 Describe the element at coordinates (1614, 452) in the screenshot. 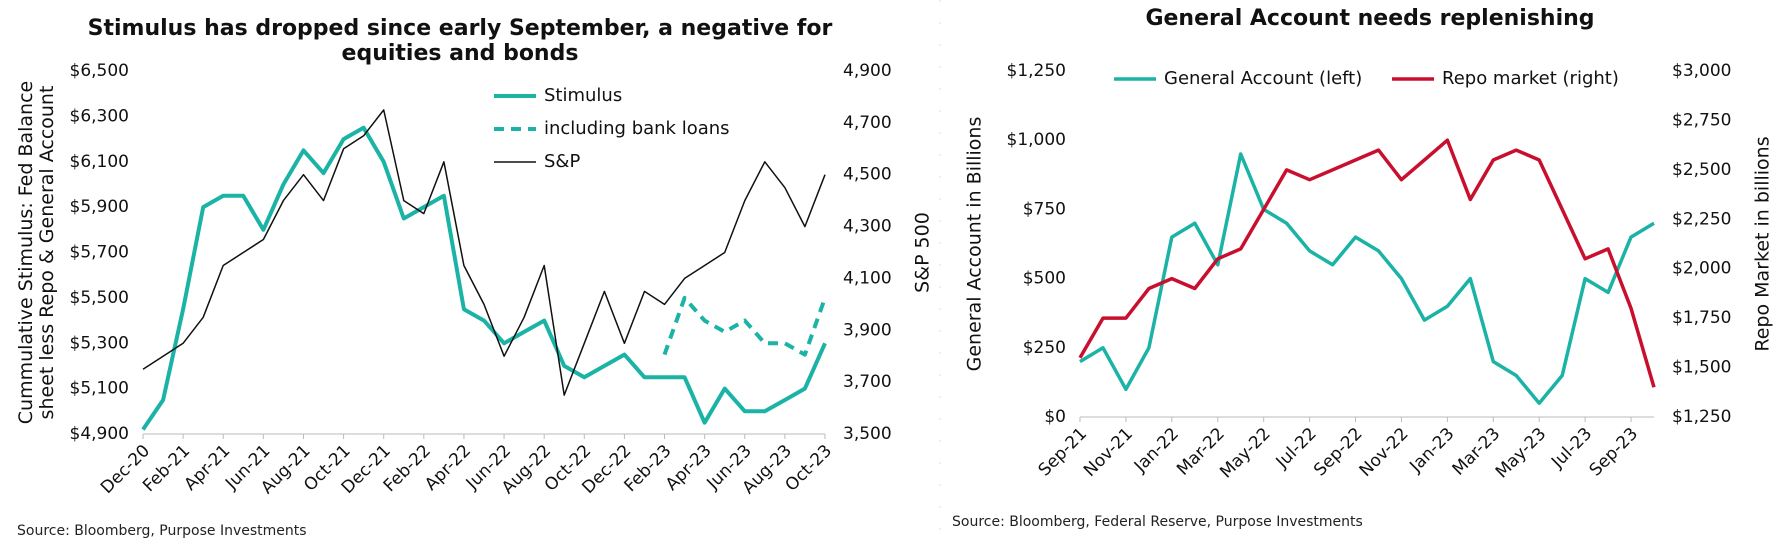

I see `x-tick-label: Sep-23` at that location.